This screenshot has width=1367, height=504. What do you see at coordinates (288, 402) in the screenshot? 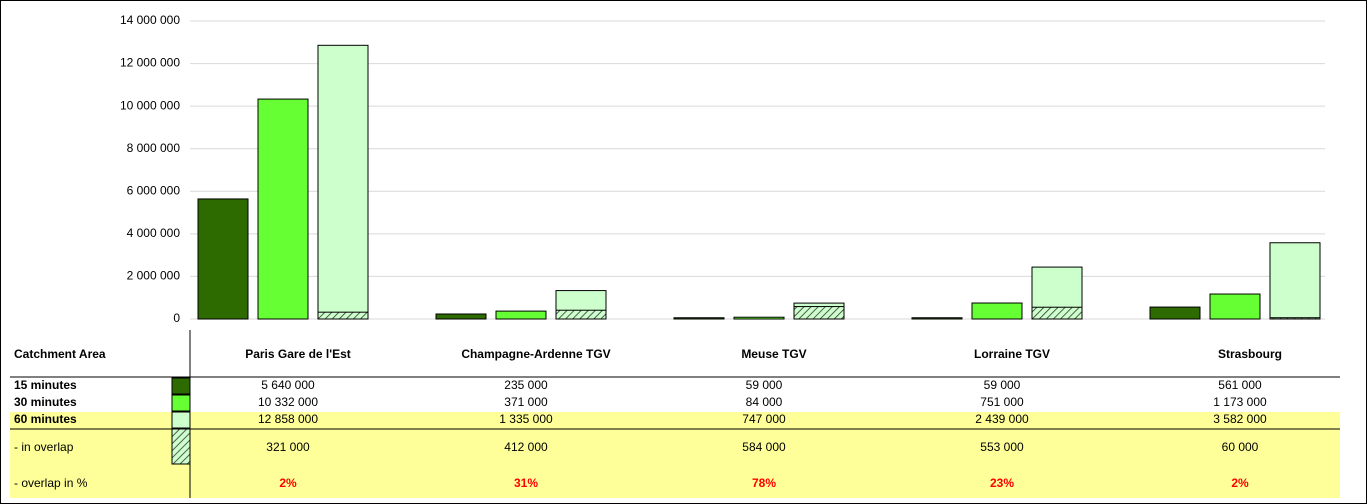
I see `table-value: 10 332 000` at bounding box center [288, 402].